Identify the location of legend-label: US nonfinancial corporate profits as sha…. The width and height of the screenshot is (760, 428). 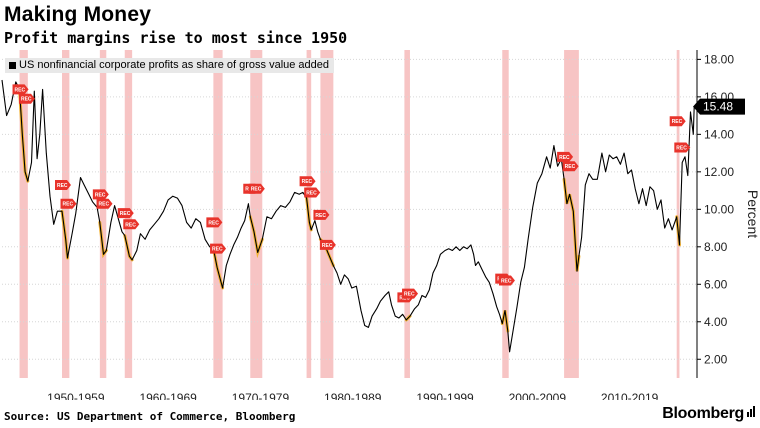
(174, 65).